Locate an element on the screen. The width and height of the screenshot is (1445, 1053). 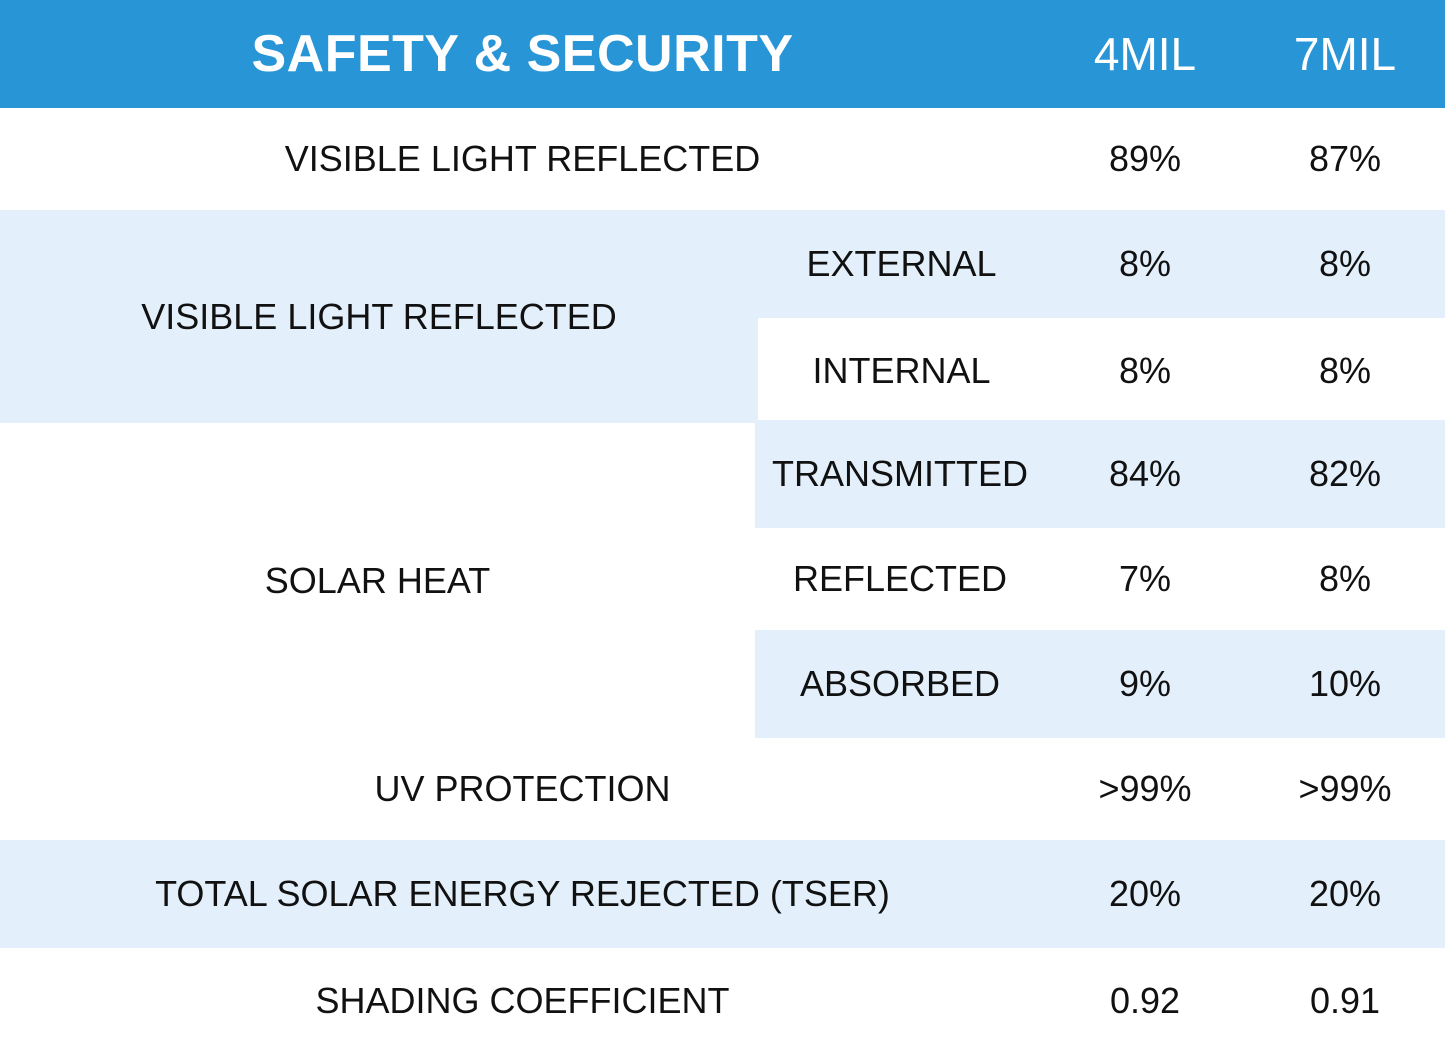
sub-label-transmitted: TRANSMITTED is located at coordinates (900, 473).